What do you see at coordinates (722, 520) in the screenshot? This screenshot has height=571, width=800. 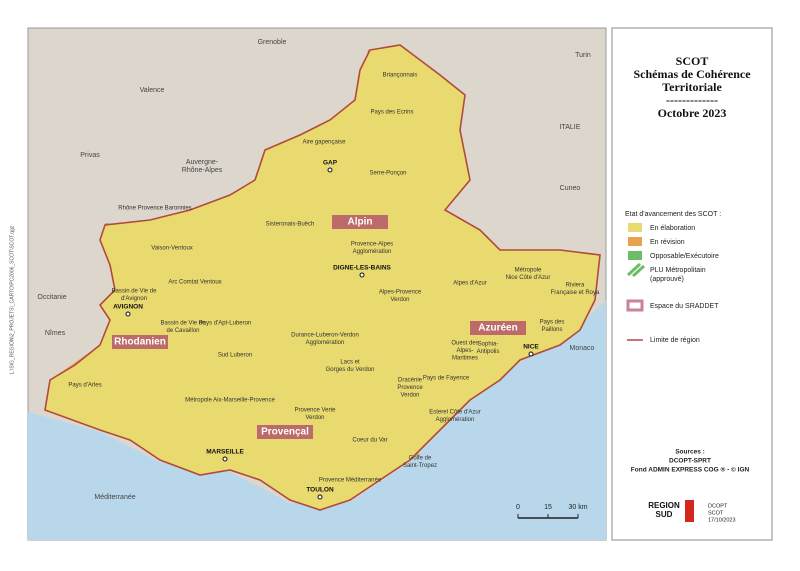 I see `stamp: 17/10/2023` at bounding box center [722, 520].